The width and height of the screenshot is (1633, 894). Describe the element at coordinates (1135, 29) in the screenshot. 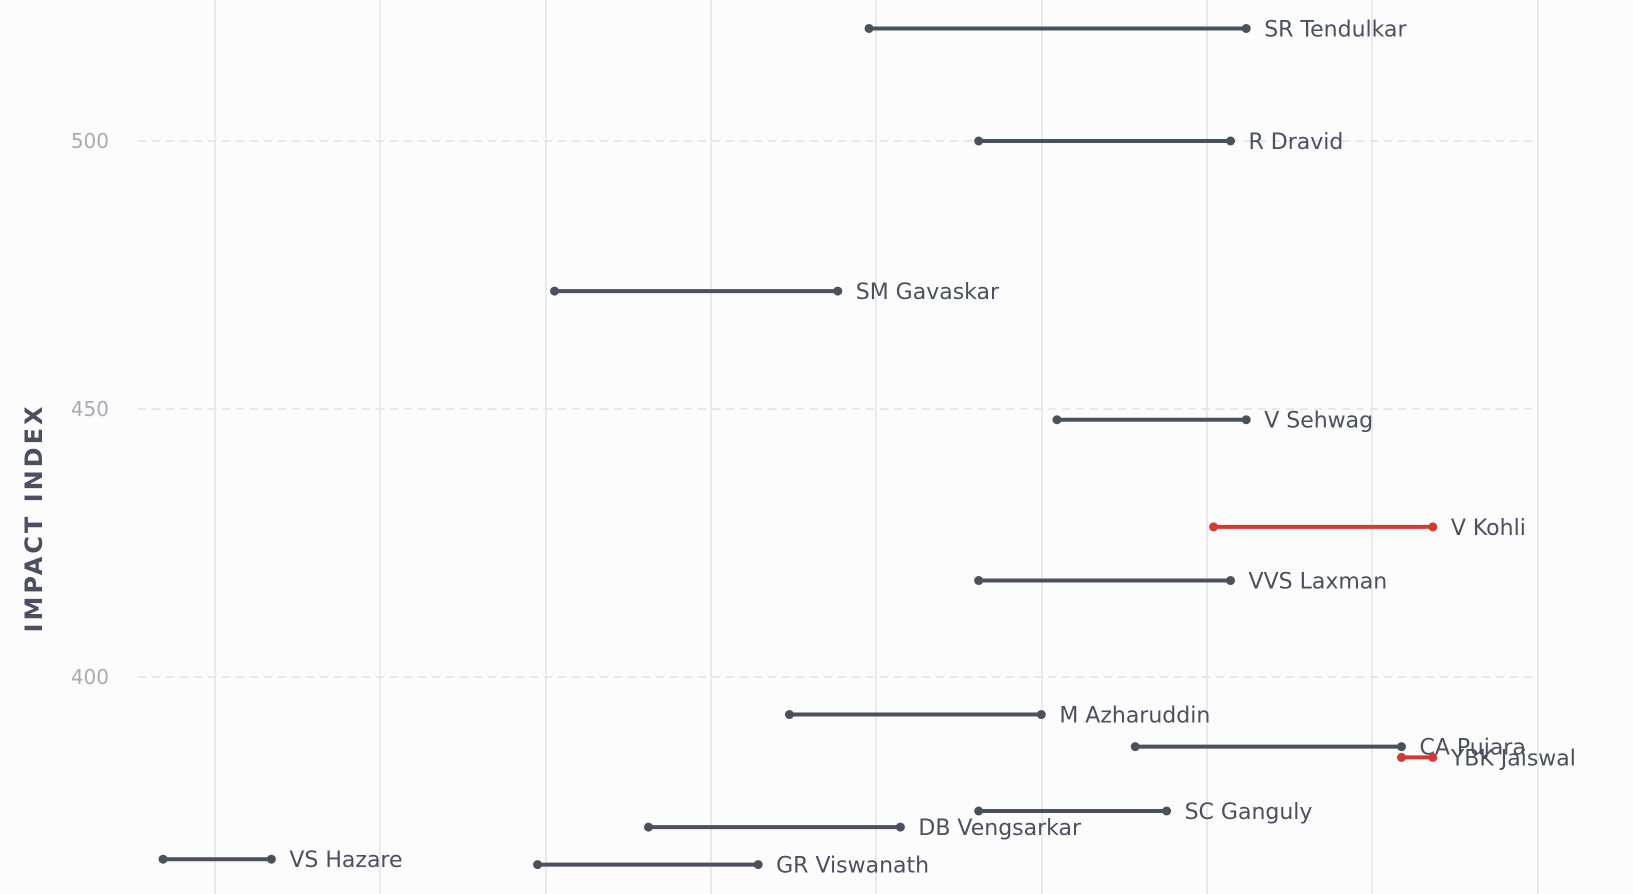

I see `player-range: SR Tendulkar` at that location.